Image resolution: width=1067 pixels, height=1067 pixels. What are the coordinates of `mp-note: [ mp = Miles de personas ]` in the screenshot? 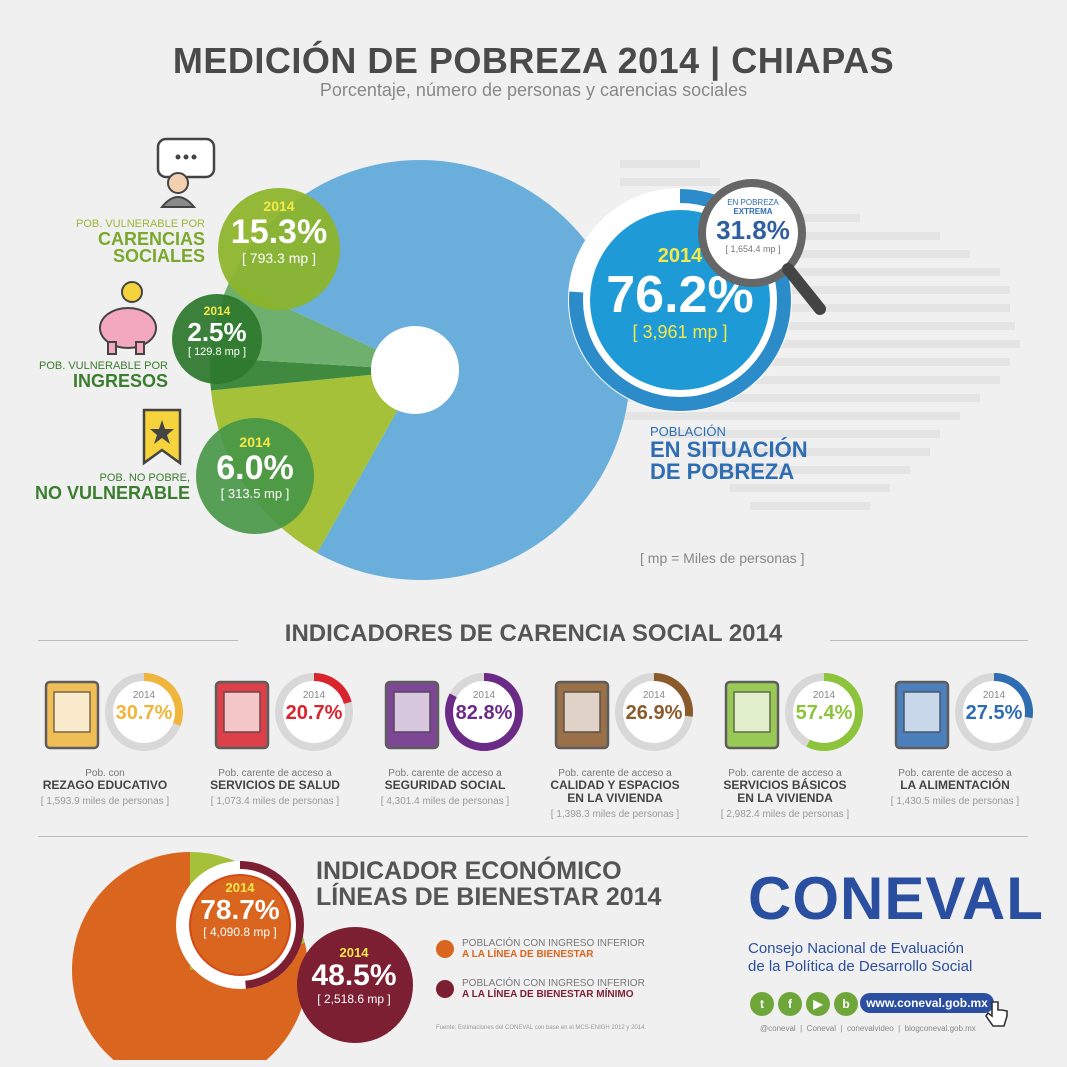 It's located at (722, 558).